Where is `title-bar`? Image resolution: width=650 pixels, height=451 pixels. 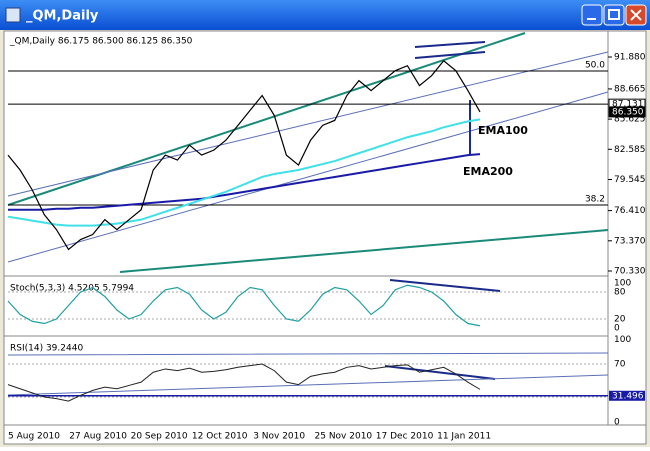 title-bar is located at coordinates (325, 15).